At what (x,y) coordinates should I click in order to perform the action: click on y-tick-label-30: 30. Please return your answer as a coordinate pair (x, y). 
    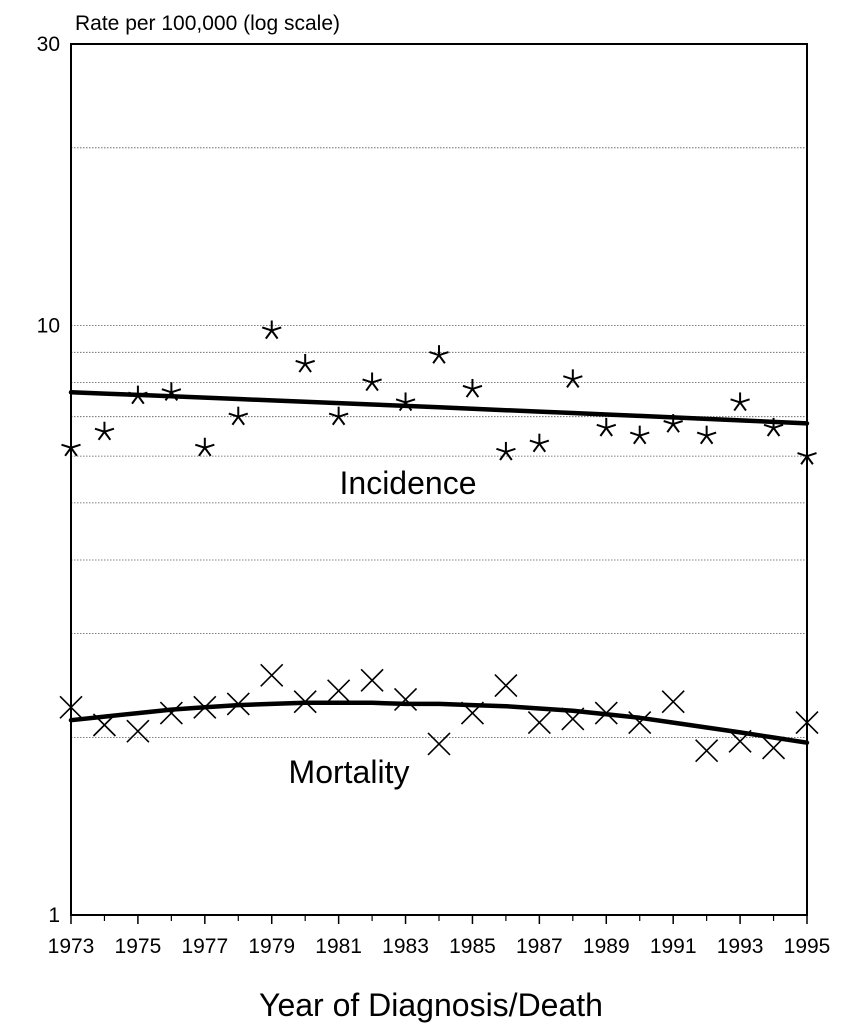
    Looking at the image, I should click on (48, 44).